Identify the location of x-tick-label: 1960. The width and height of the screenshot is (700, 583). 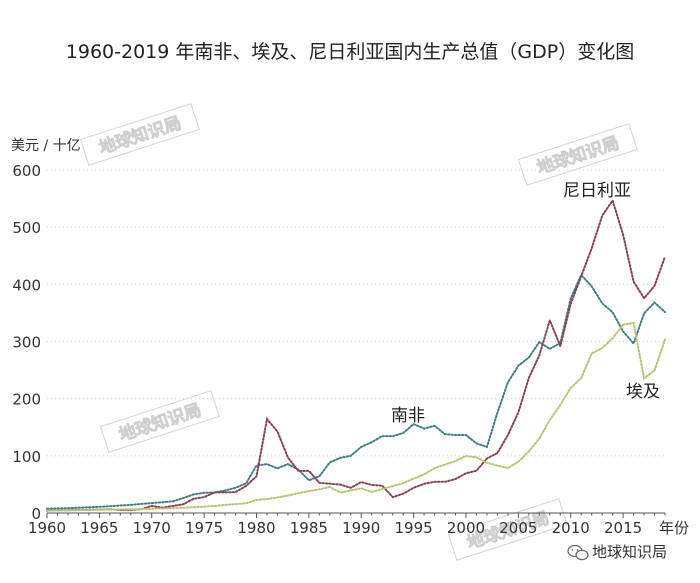
(47, 528).